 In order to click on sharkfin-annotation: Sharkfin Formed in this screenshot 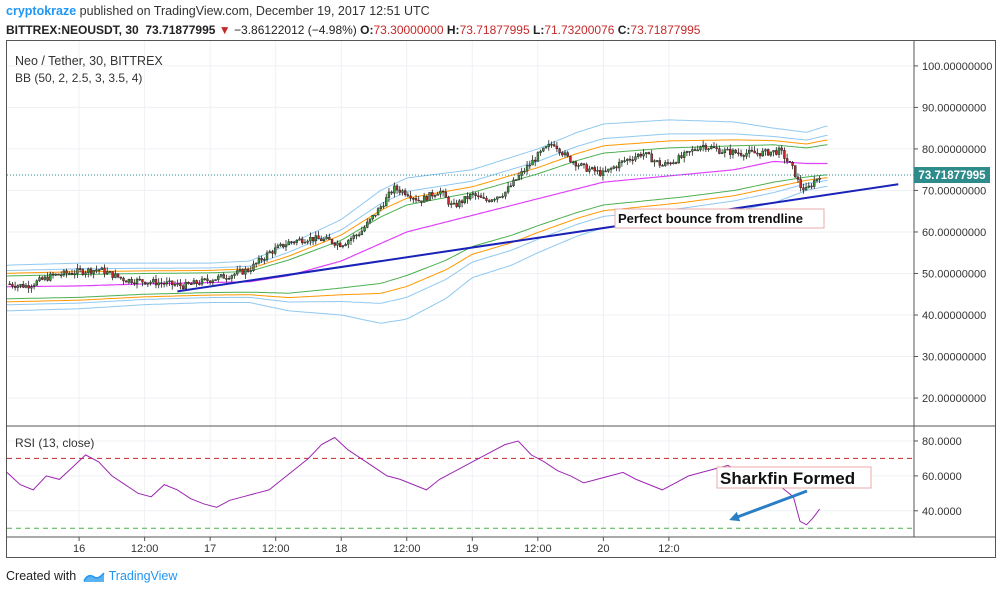, I will do `click(794, 477)`.